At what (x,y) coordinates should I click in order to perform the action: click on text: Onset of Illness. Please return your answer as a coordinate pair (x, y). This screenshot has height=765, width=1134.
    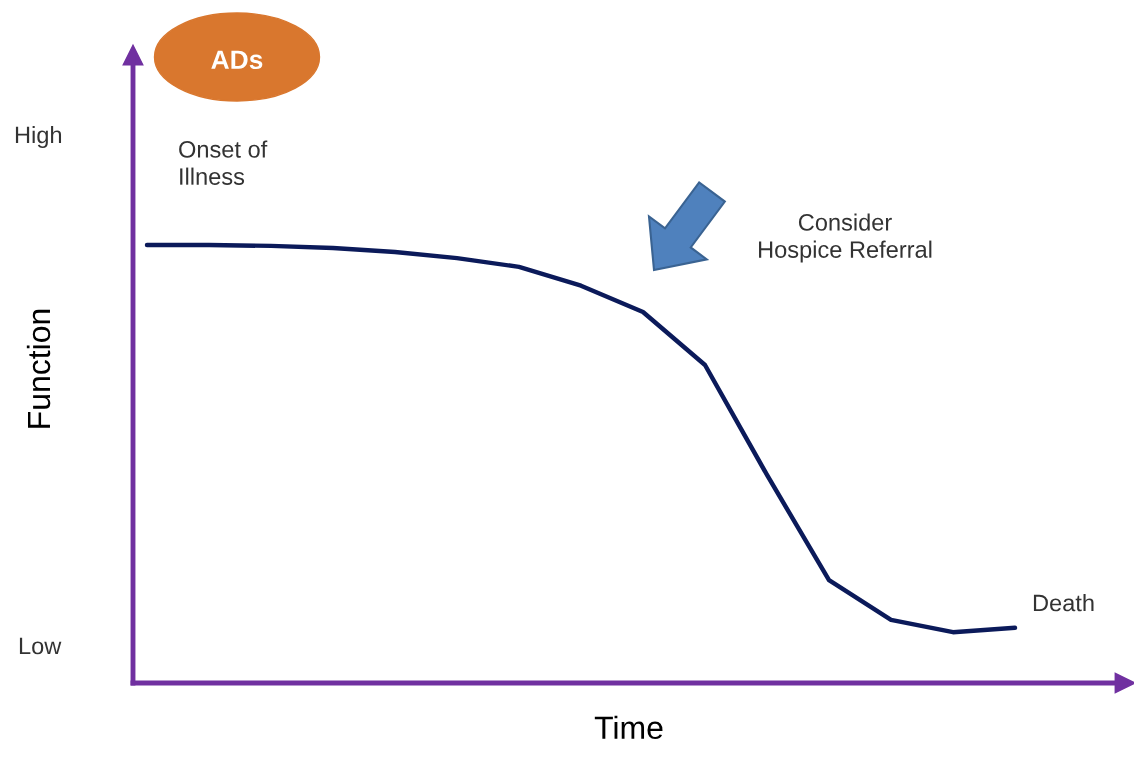
    Looking at the image, I should click on (223, 162).